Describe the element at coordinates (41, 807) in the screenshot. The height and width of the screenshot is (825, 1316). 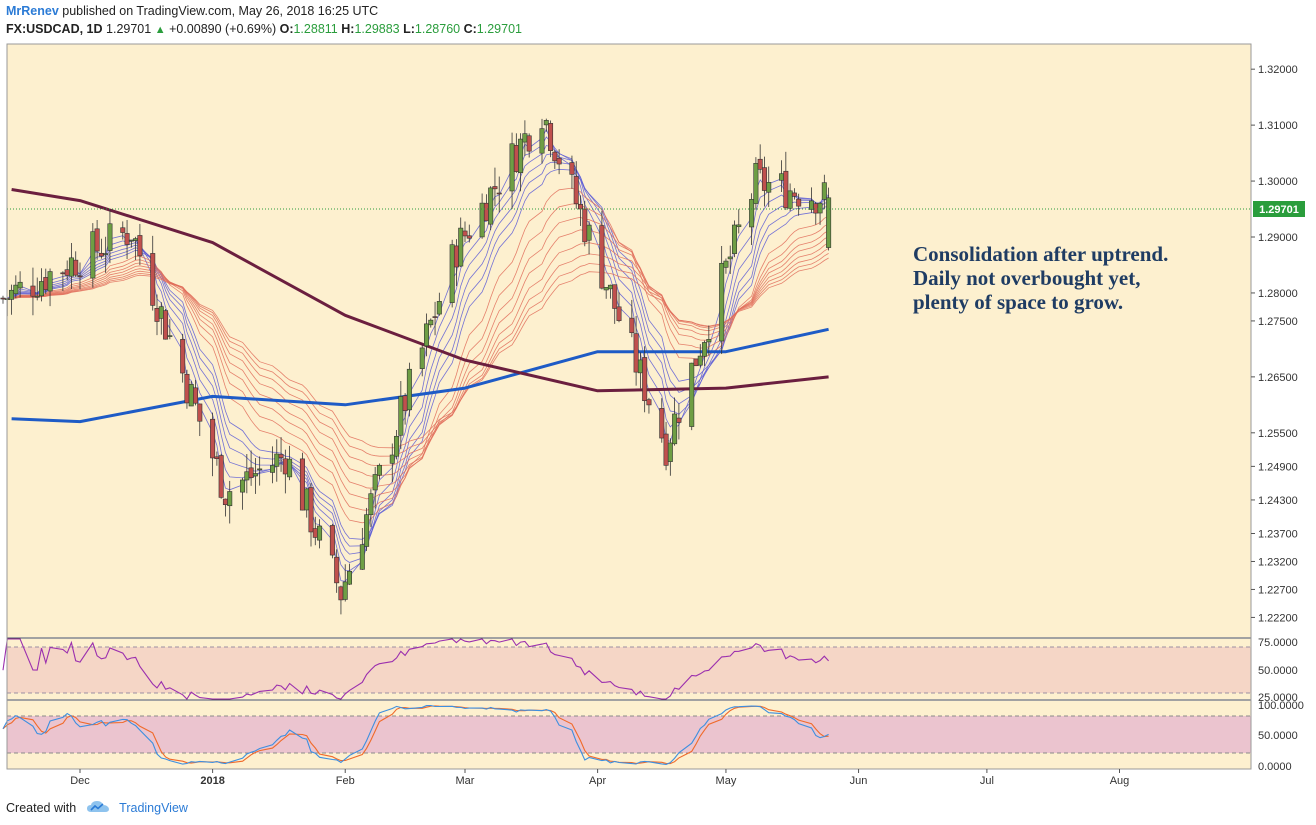
I see `created-with-text: Created with` at that location.